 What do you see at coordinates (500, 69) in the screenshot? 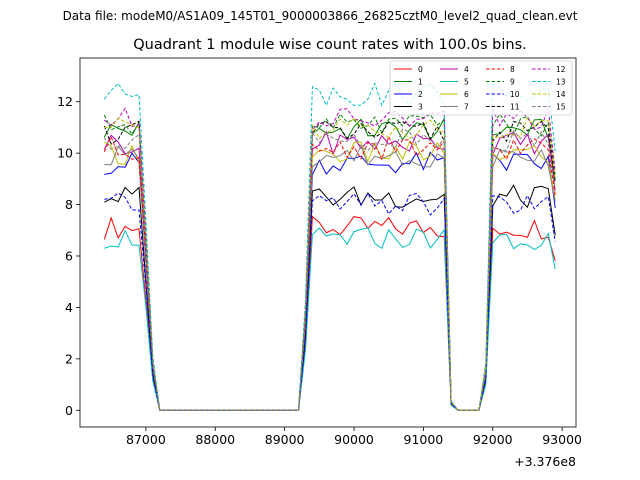
I see `legend-entry-8: 8` at bounding box center [500, 69].